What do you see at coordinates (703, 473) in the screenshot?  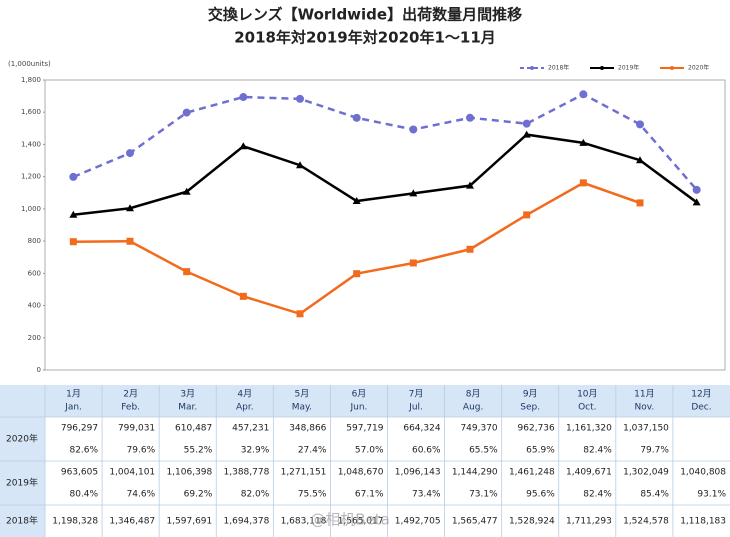 I see `table-value: 1,040,808` at bounding box center [703, 473].